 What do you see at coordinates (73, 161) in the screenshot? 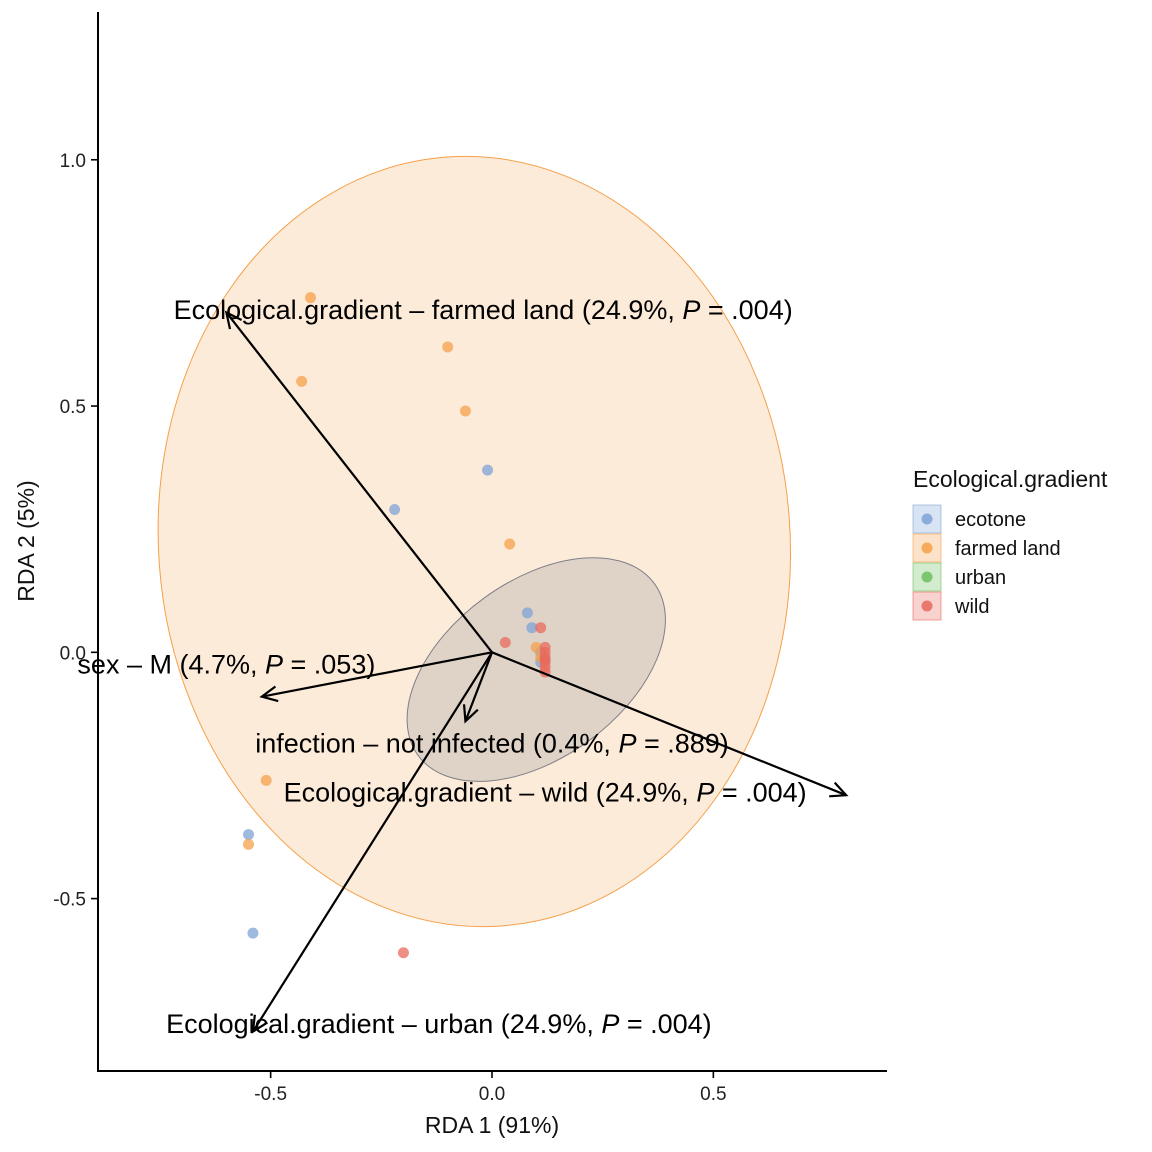
I see `y-tick-label: 1.0` at bounding box center [73, 161].